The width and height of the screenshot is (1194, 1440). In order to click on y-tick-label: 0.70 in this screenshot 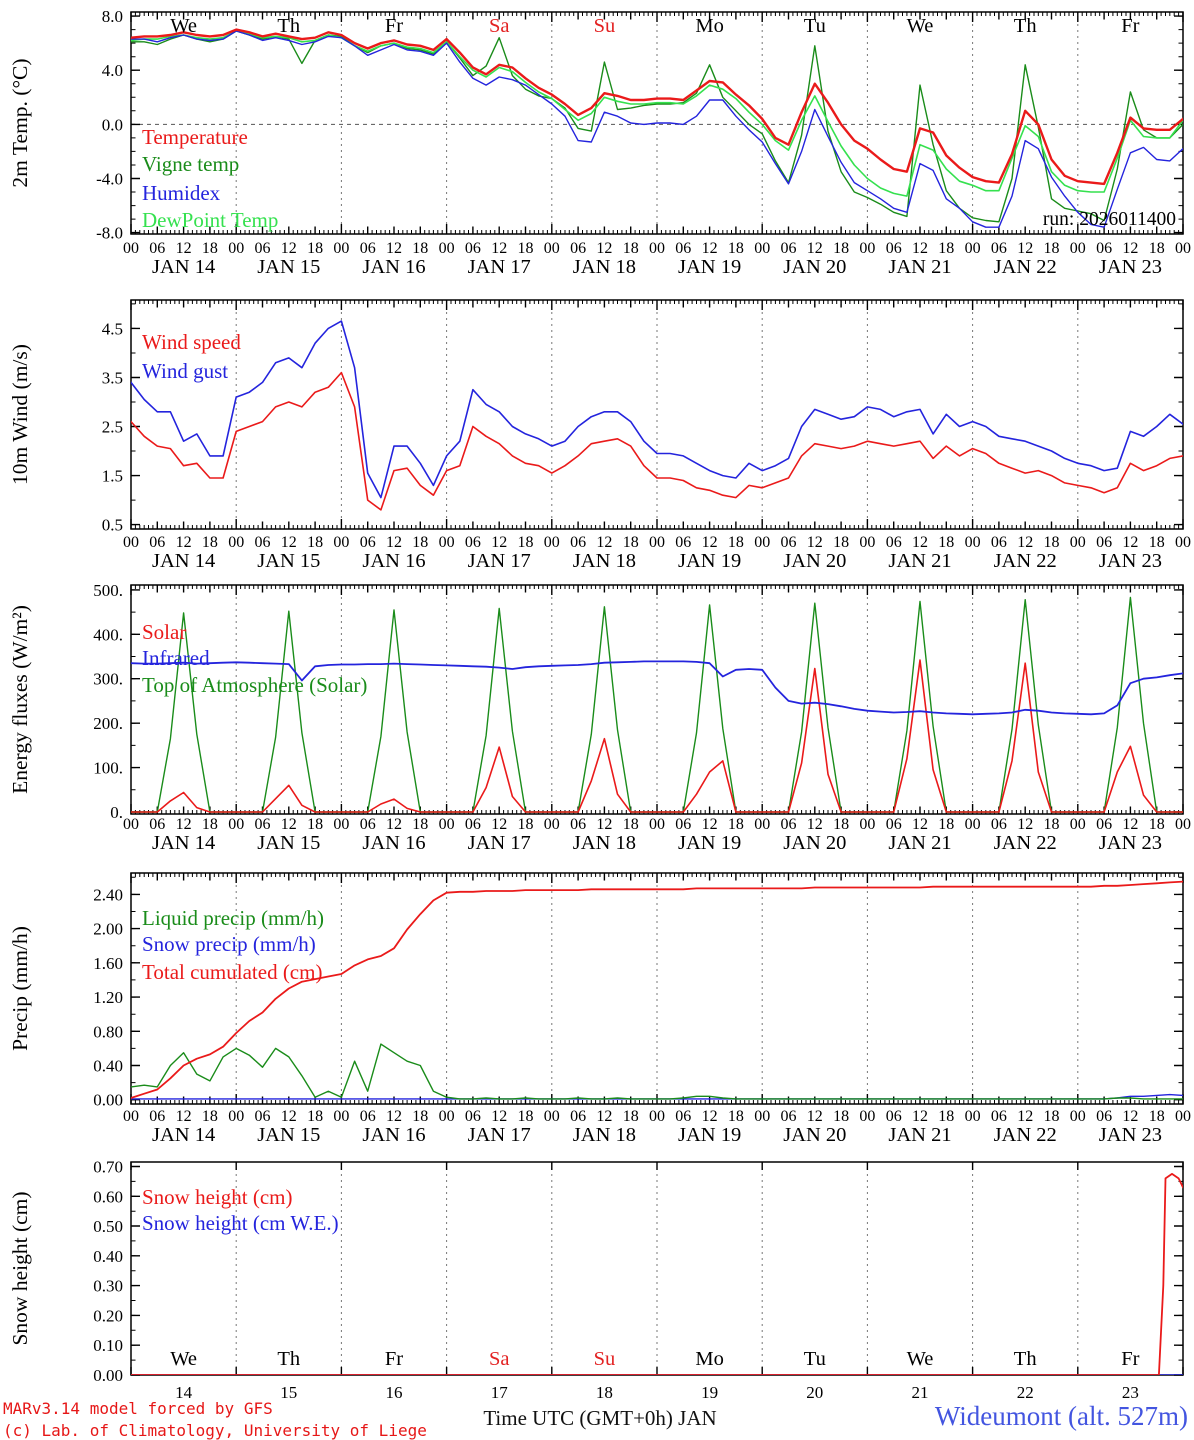, I will do `click(108, 1166)`.